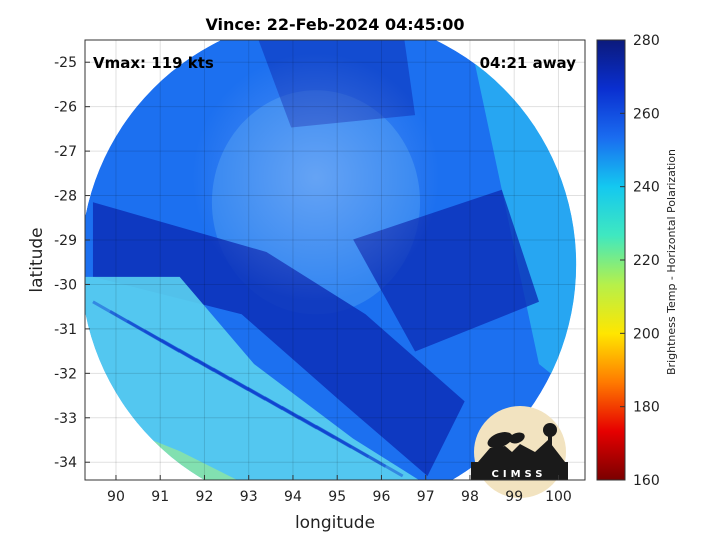 This screenshot has width=720, height=540. I want to click on colorbar-tick-label: 200, so click(646, 334).